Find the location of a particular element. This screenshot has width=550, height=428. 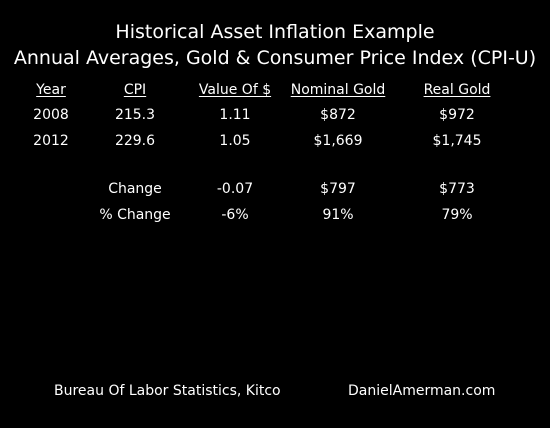

summary-cell-value-of-dollar: -0.07 is located at coordinates (235, 189).